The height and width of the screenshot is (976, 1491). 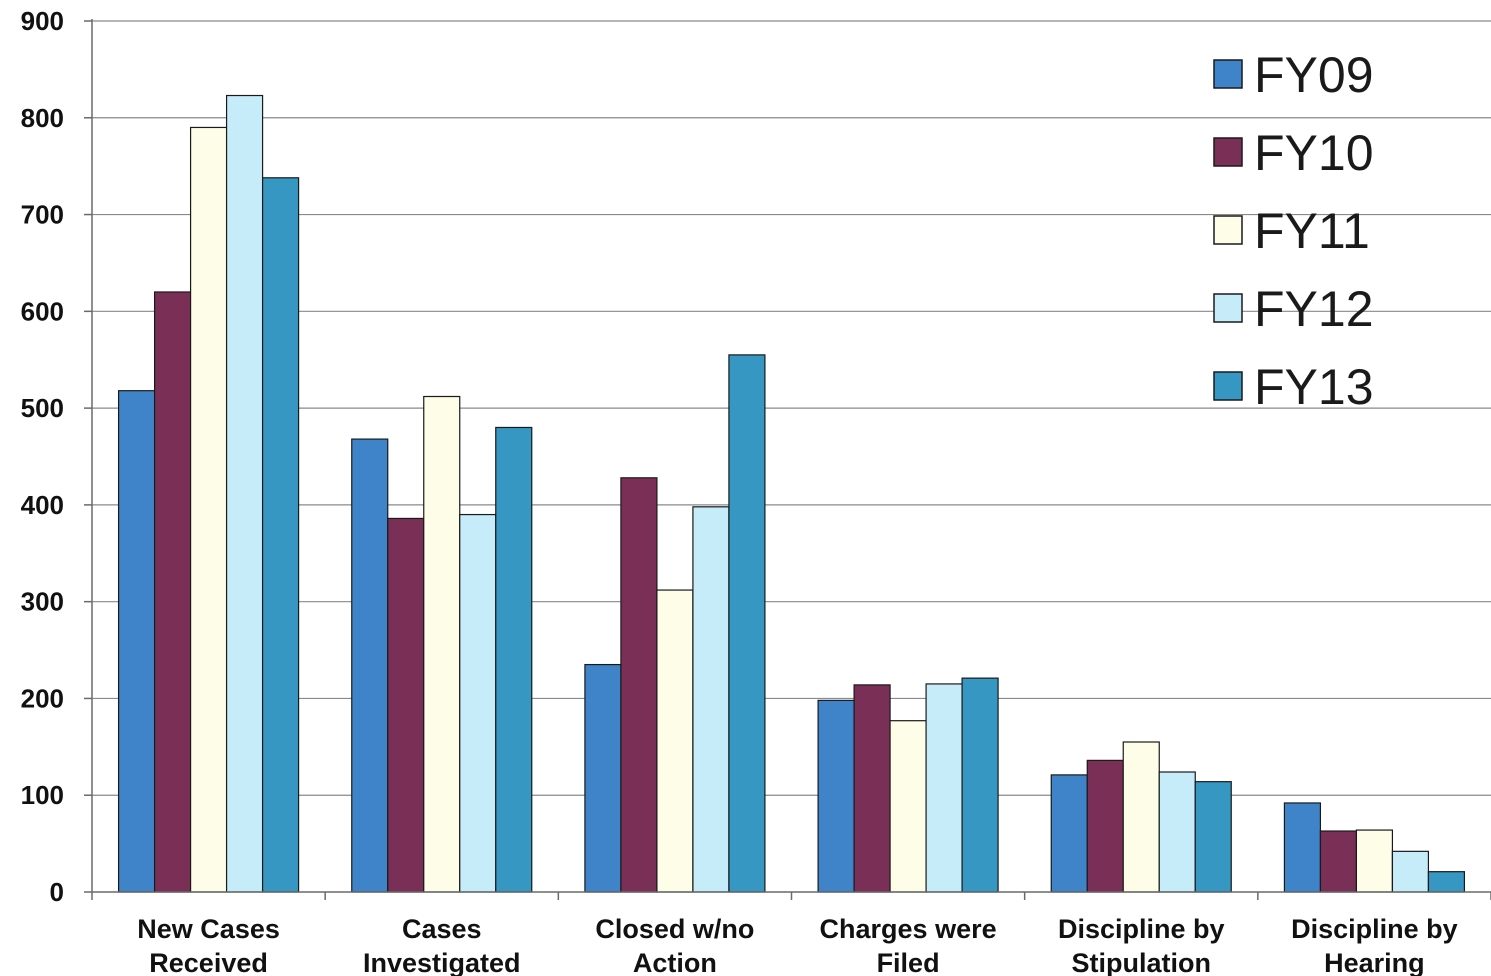 What do you see at coordinates (42, 602) in the screenshot?
I see `y-tick-label-300: 300` at bounding box center [42, 602].